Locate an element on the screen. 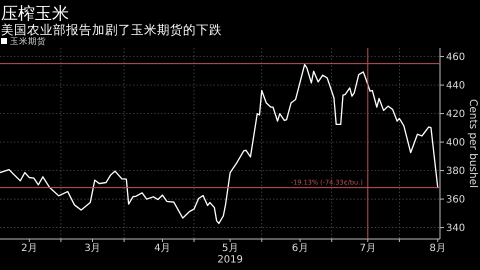 The image size is (480, 270). y-tick-label: 400 is located at coordinates (456, 143).